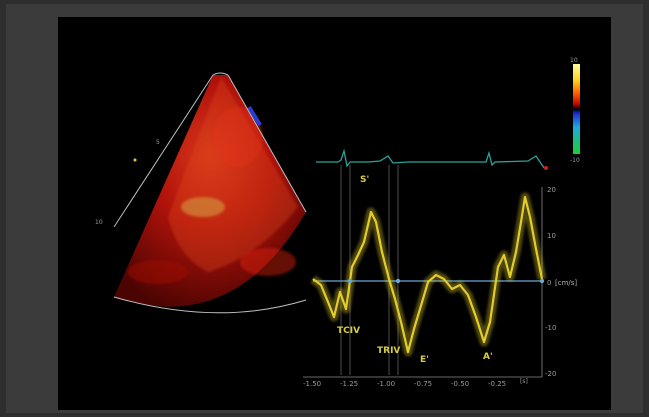  I want to click on depth-label-5: 5, so click(158, 142).